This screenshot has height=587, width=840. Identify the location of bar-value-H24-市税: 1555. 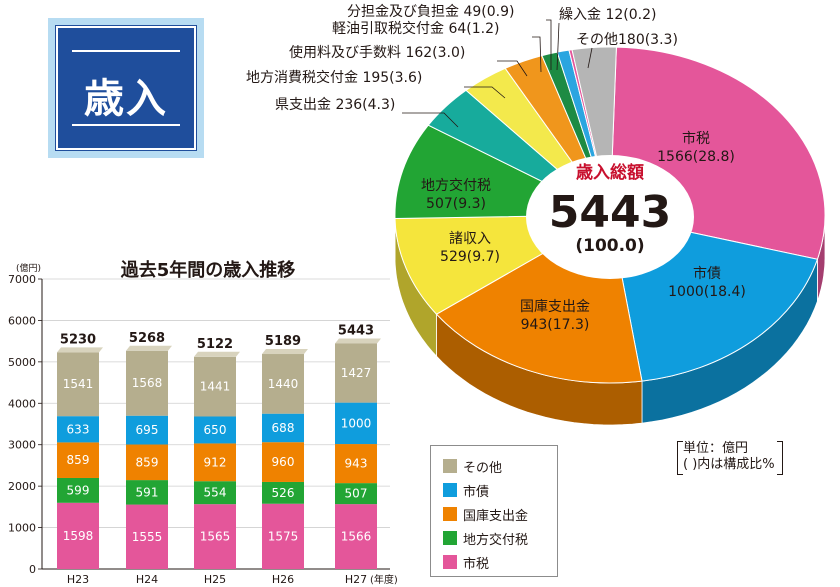
(147, 537).